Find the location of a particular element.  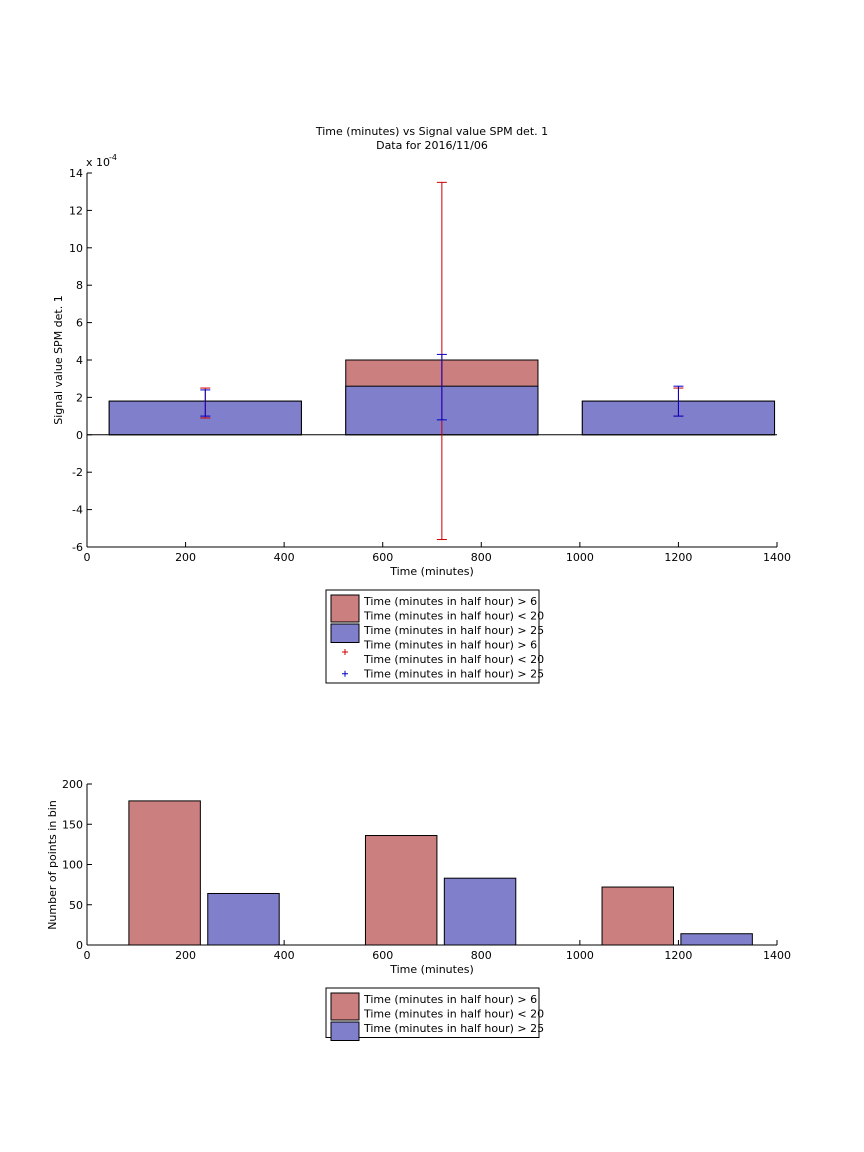

chart1-x-tick-label: 1000 is located at coordinates (580, 557).